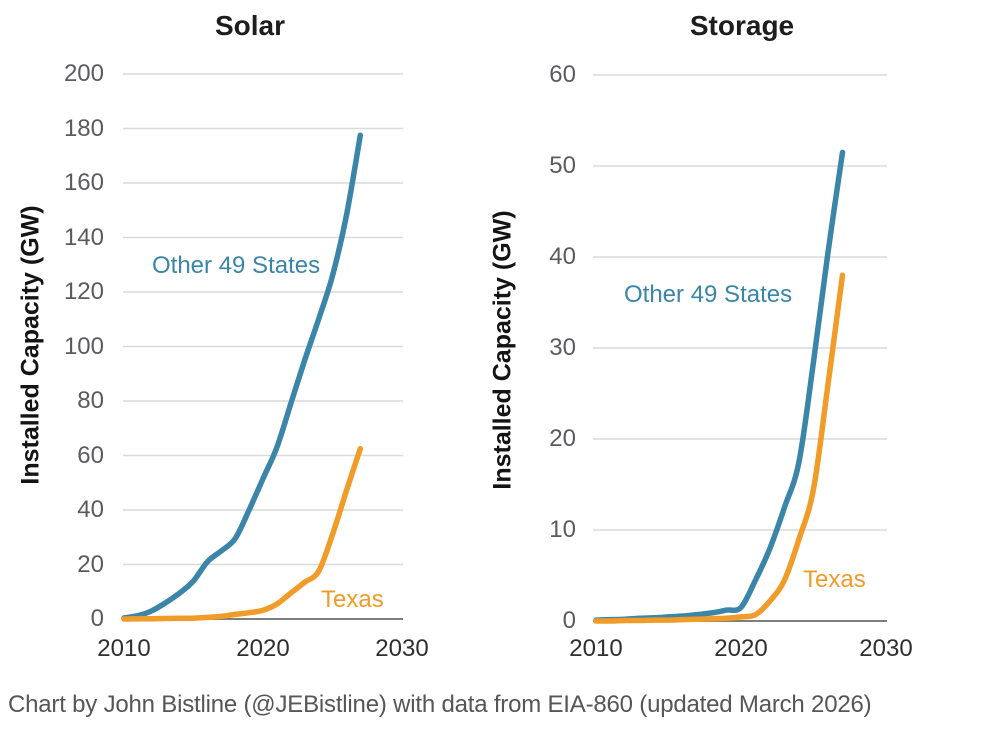  What do you see at coordinates (83, 182) in the screenshot?
I see `solar-ytick-label-160: 160` at bounding box center [83, 182].